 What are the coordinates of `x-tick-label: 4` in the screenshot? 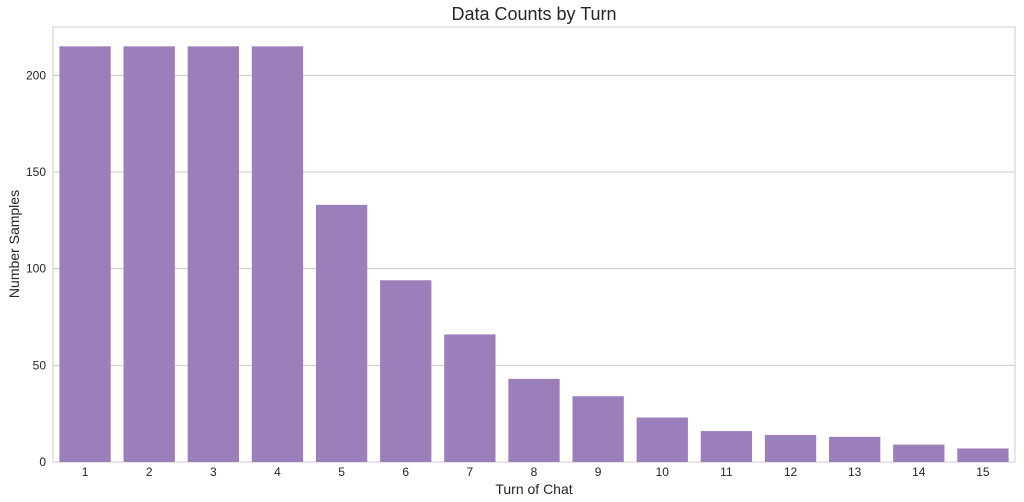 It's located at (277, 472).